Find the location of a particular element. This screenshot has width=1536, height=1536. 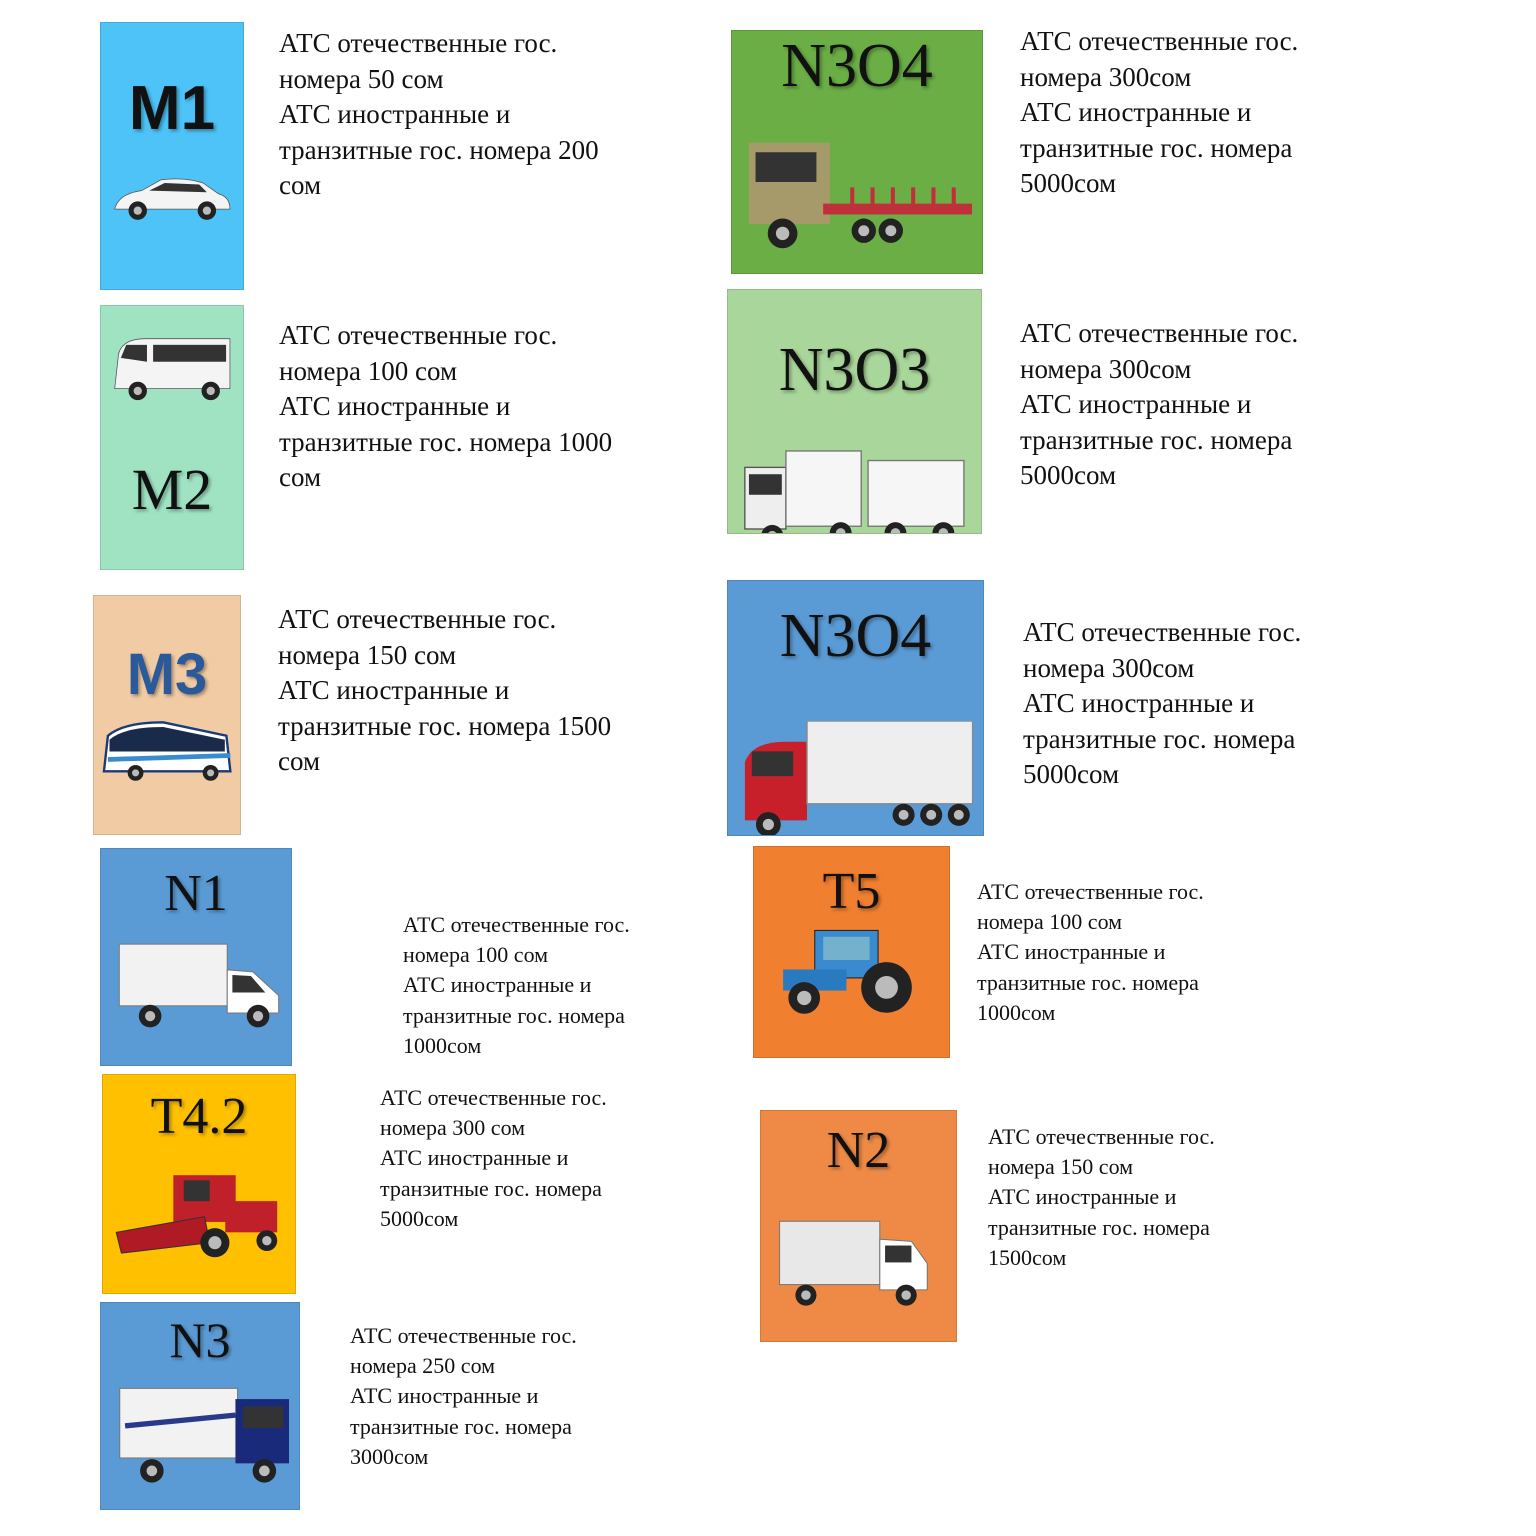

truck-icon is located at coordinates (200, 1436).